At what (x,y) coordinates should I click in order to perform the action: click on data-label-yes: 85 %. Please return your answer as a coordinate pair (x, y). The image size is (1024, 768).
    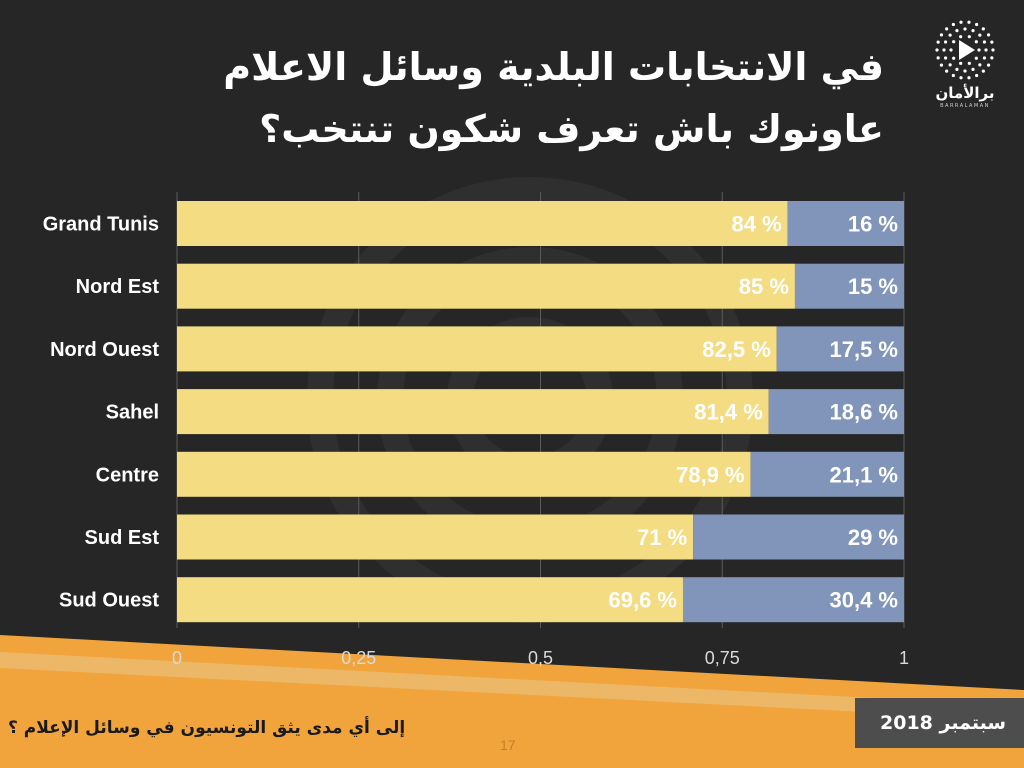
    Looking at the image, I should click on (764, 286).